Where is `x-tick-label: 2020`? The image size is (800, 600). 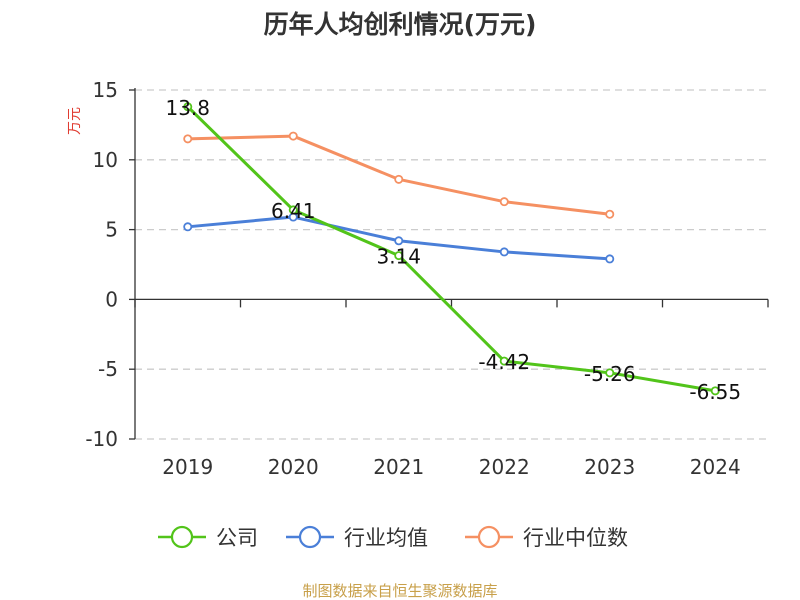 x-tick-label: 2020 is located at coordinates (293, 467).